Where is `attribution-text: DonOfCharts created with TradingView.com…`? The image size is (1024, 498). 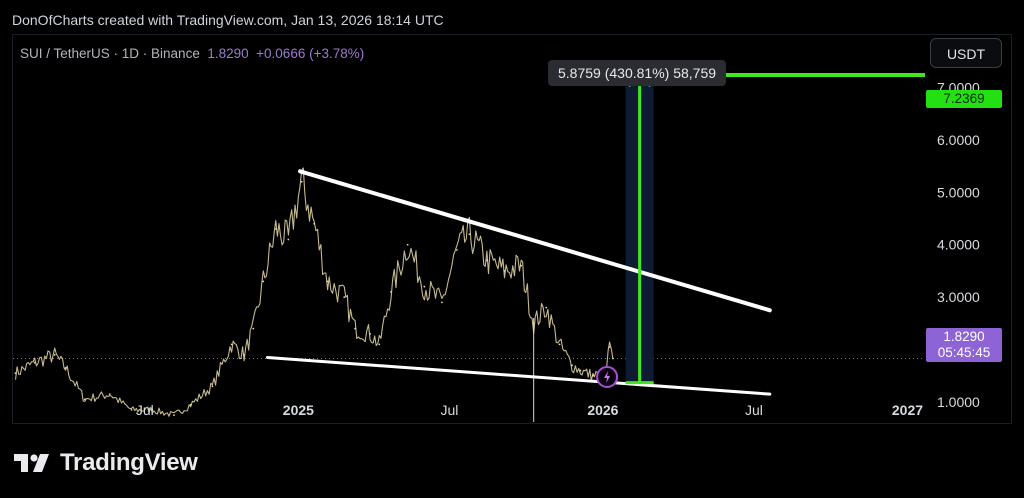
attribution-text: DonOfCharts created with TradingView.com… is located at coordinates (228, 20).